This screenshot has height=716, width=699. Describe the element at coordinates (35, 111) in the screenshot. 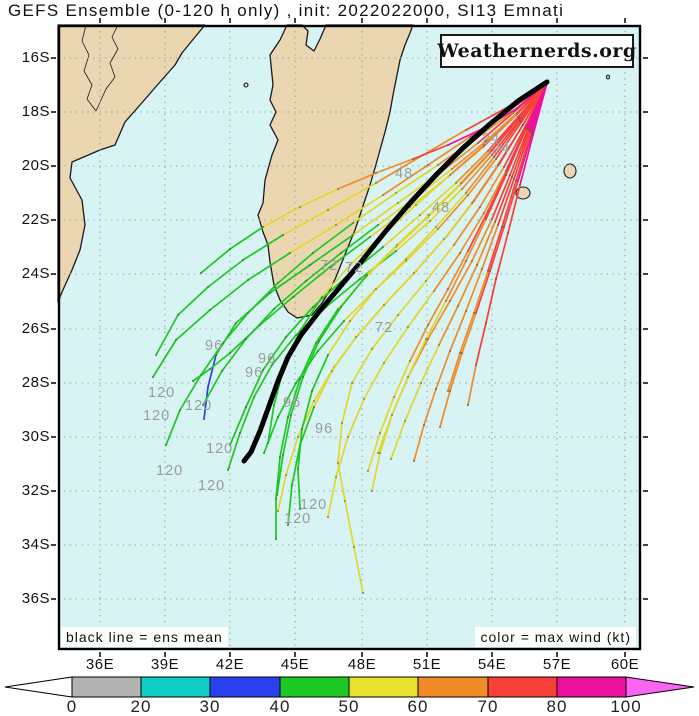

I see `lat-label-18S: 18S` at that location.